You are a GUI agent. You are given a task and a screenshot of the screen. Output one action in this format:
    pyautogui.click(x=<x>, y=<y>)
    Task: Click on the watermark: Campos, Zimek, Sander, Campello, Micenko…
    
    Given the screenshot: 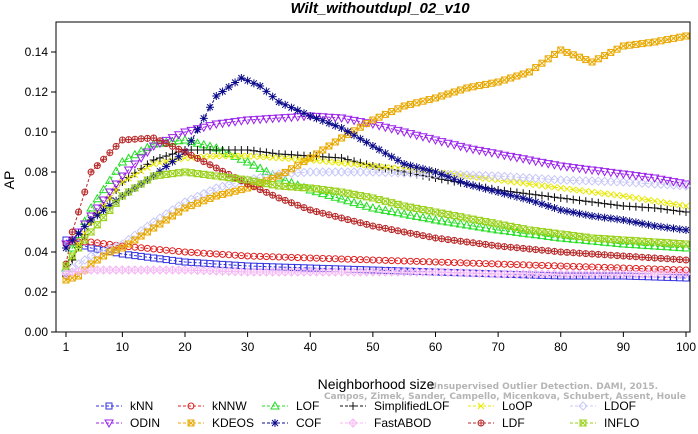 What is the action you would take?
    pyautogui.click(x=505, y=392)
    